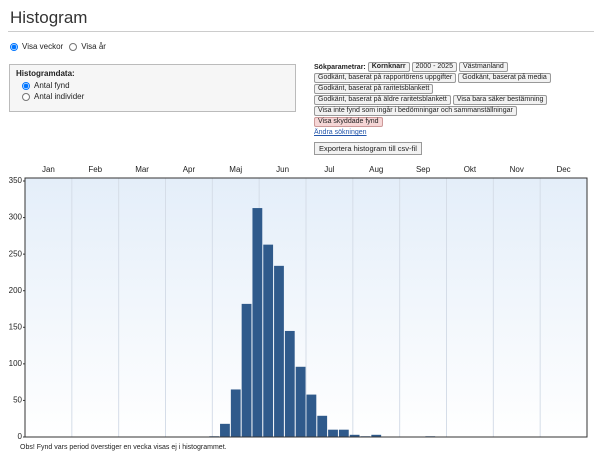 The height and width of the screenshot is (459, 602). What do you see at coordinates (16, 290) in the screenshot?
I see `y-tick-label: 200` at bounding box center [16, 290].